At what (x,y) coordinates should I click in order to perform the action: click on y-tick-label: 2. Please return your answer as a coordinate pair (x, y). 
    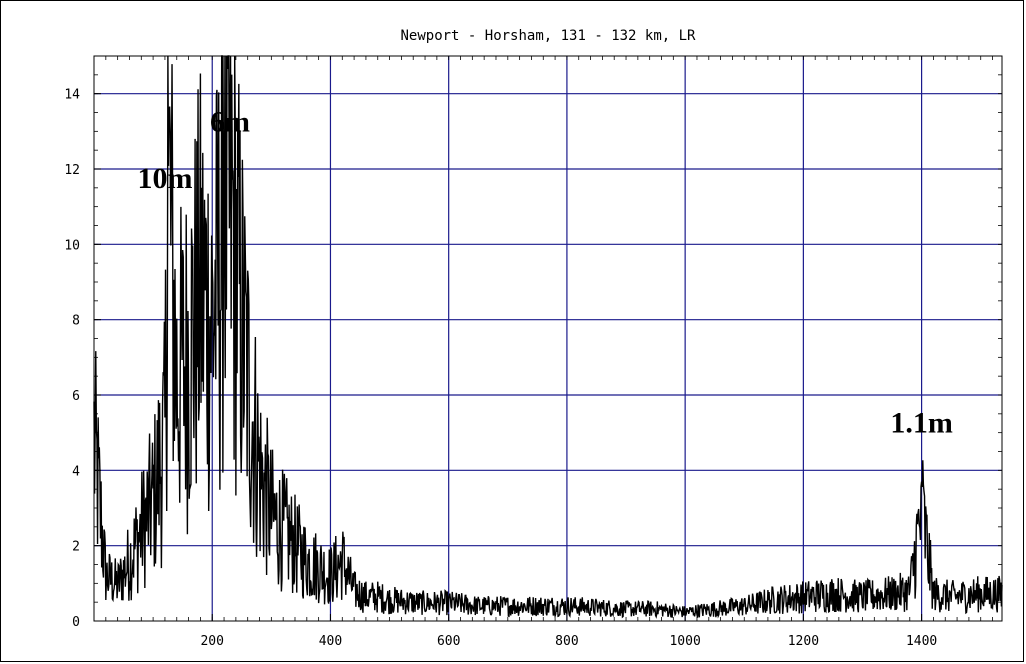
    Looking at the image, I should click on (76, 547).